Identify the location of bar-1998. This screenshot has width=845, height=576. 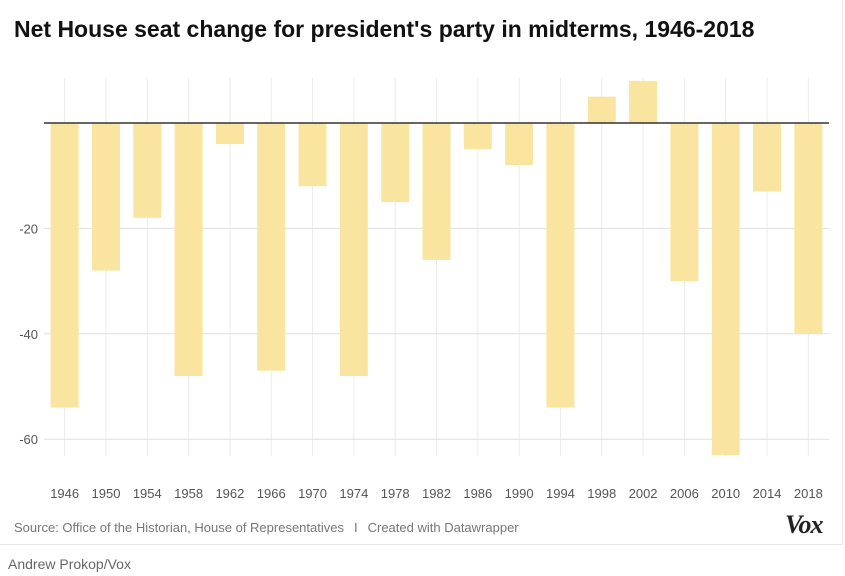
(601, 109).